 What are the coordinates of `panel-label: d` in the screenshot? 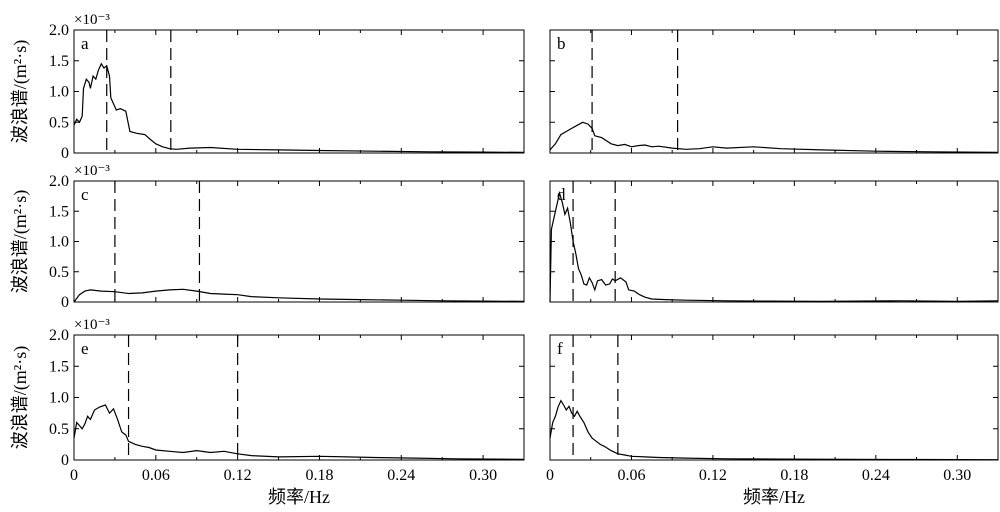 It's located at (561, 194).